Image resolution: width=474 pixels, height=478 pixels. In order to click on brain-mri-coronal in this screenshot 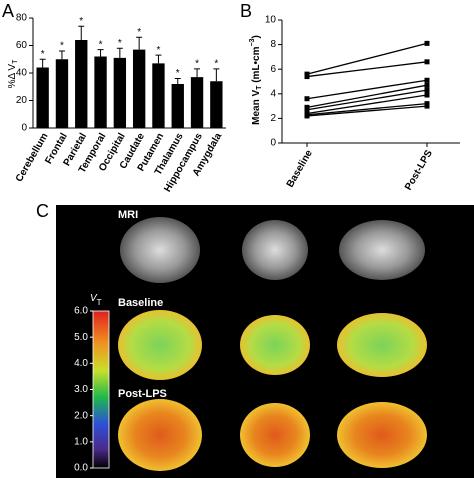, I will do `click(275, 250)`.